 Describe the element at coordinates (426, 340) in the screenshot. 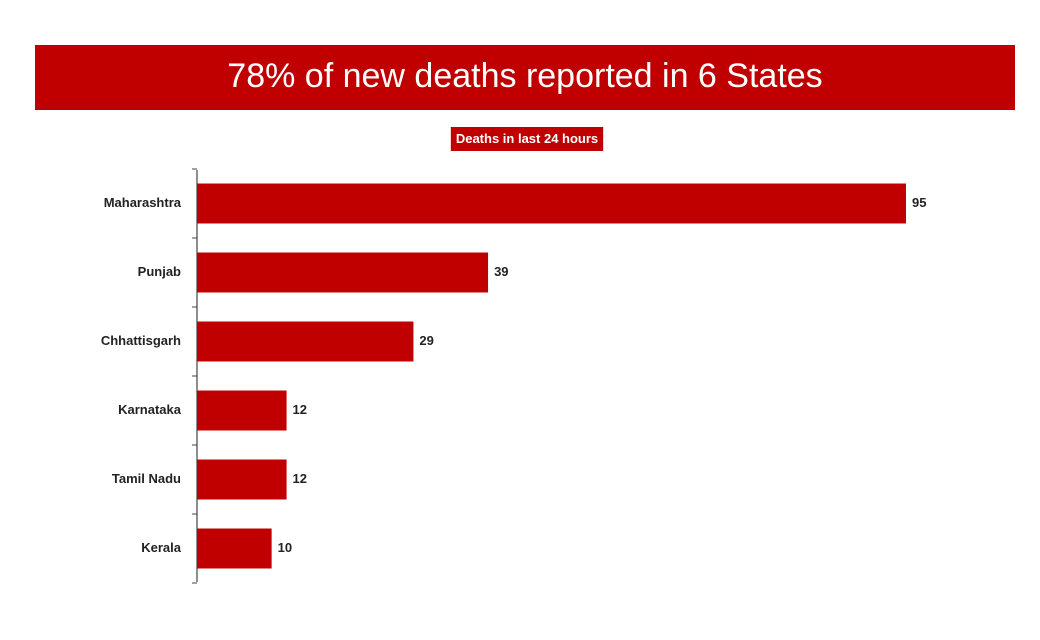

I see `data-label: 29` at that location.